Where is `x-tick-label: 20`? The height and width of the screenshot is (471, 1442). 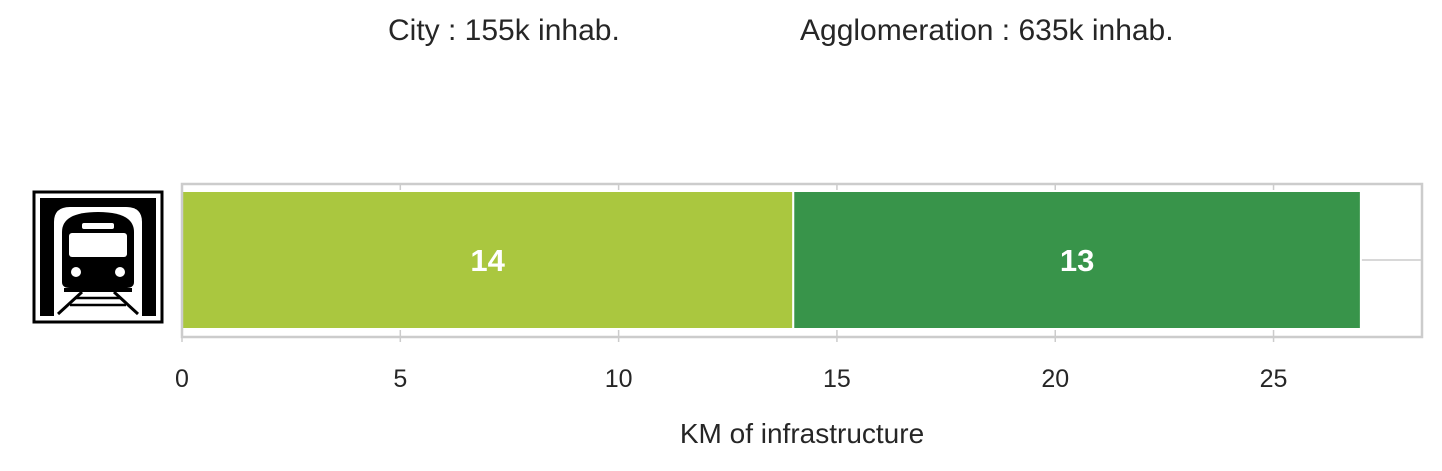
x-tick-label: 20 is located at coordinates (1055, 379).